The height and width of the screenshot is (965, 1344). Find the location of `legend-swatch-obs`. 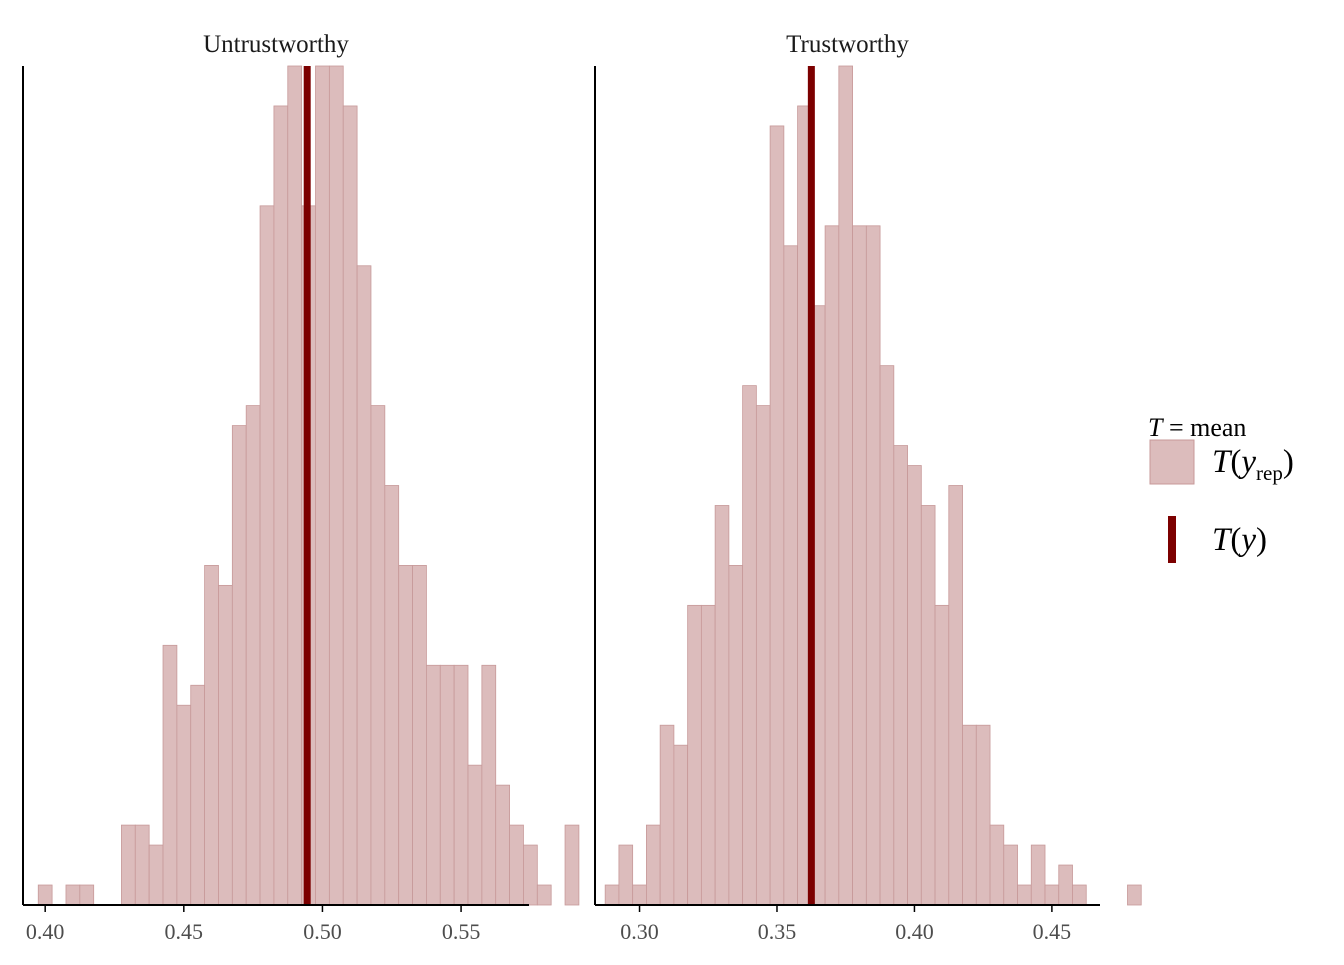

legend-swatch-obs is located at coordinates (1172, 539).